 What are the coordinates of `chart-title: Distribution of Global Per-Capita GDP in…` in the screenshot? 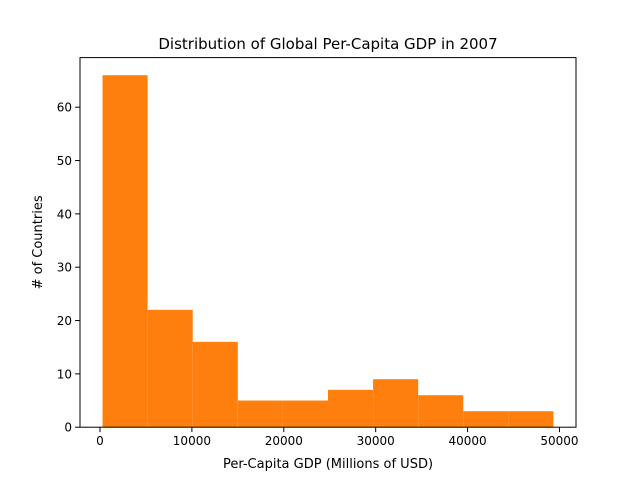 It's located at (327, 44).